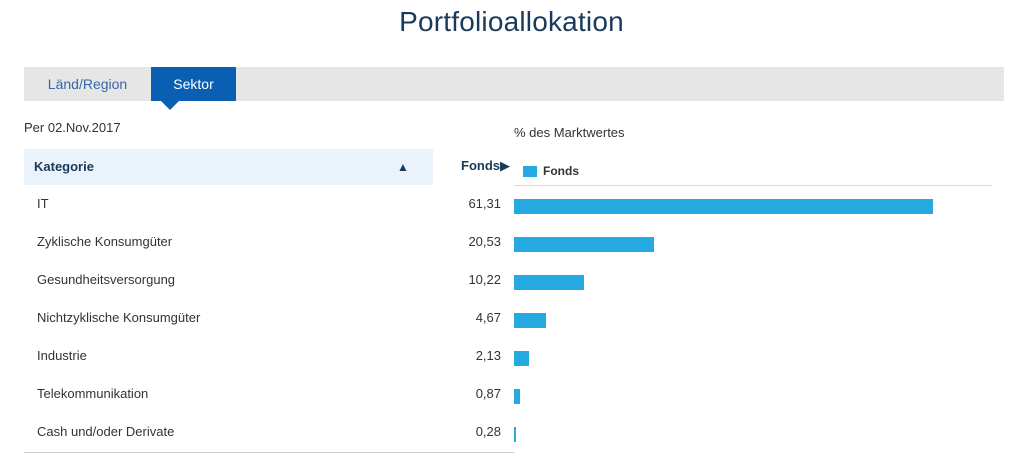 This screenshot has height=472, width=1023. I want to click on row-category-label: Industrie, so click(62, 355).